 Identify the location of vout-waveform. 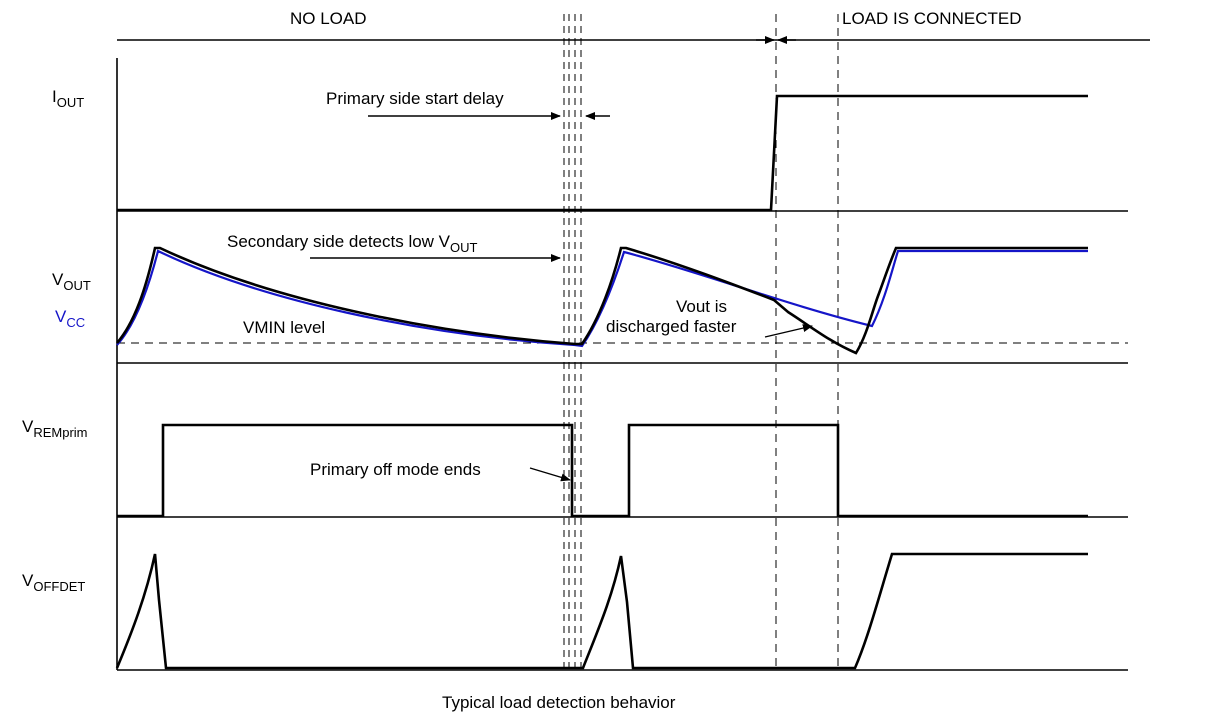
(602, 300).